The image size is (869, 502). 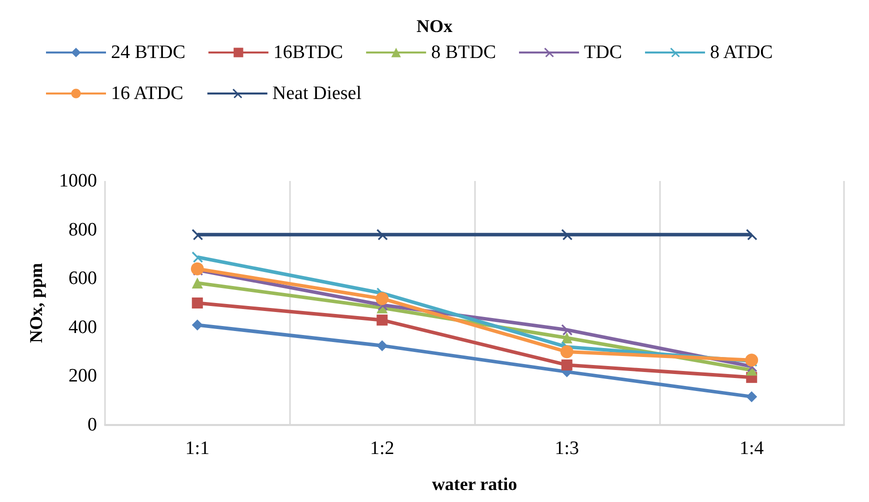 I want to click on y-axis-title: NOx, ppm, so click(x=36, y=303).